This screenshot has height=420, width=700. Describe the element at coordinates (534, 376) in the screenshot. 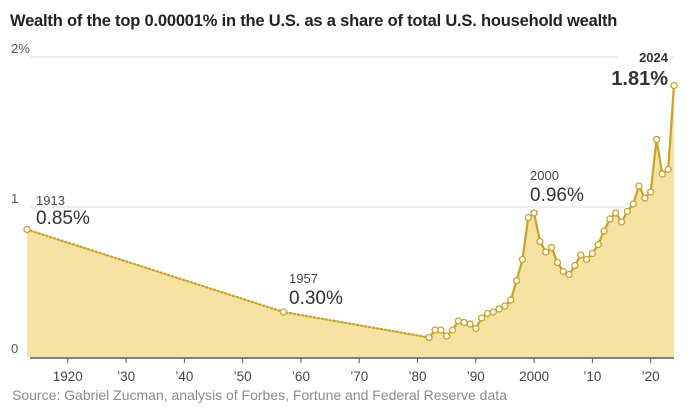

I see `x-tick-label: 2000` at that location.